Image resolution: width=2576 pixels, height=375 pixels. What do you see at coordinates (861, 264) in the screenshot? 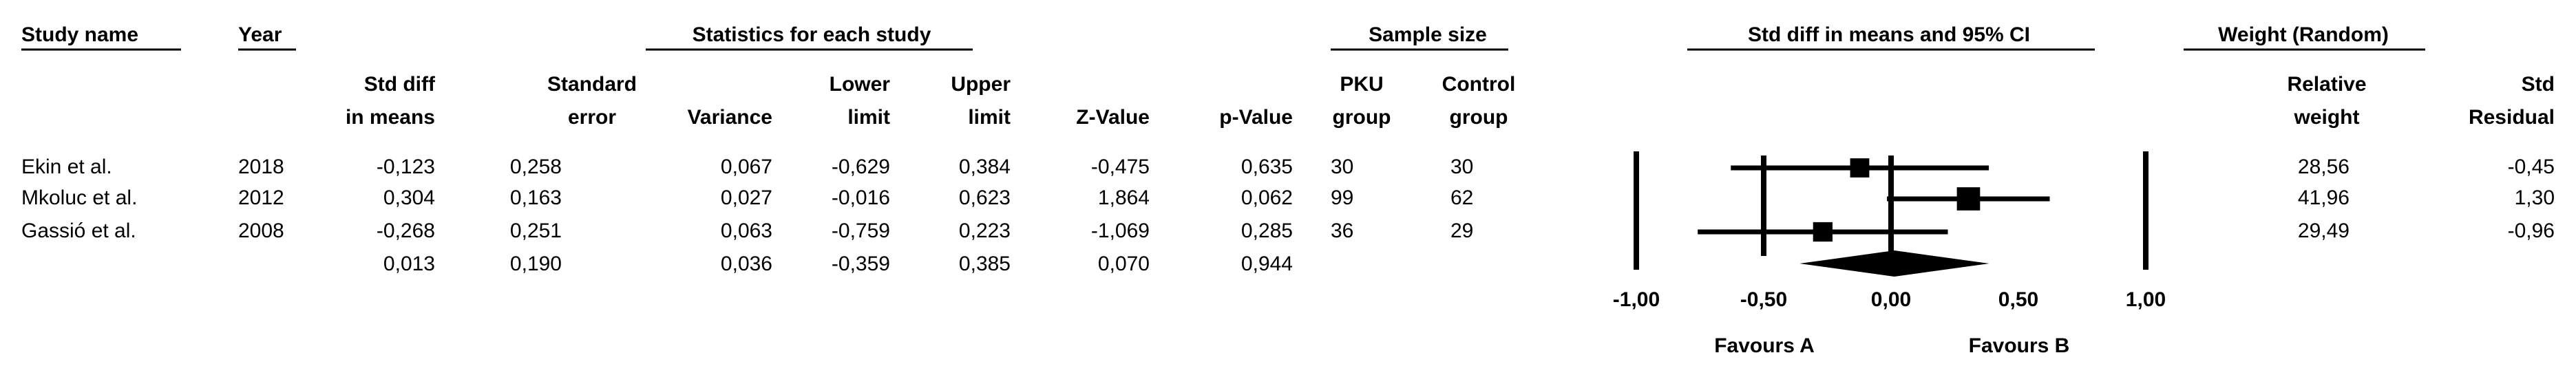
I see `stat-value: -0,359` at bounding box center [861, 264].